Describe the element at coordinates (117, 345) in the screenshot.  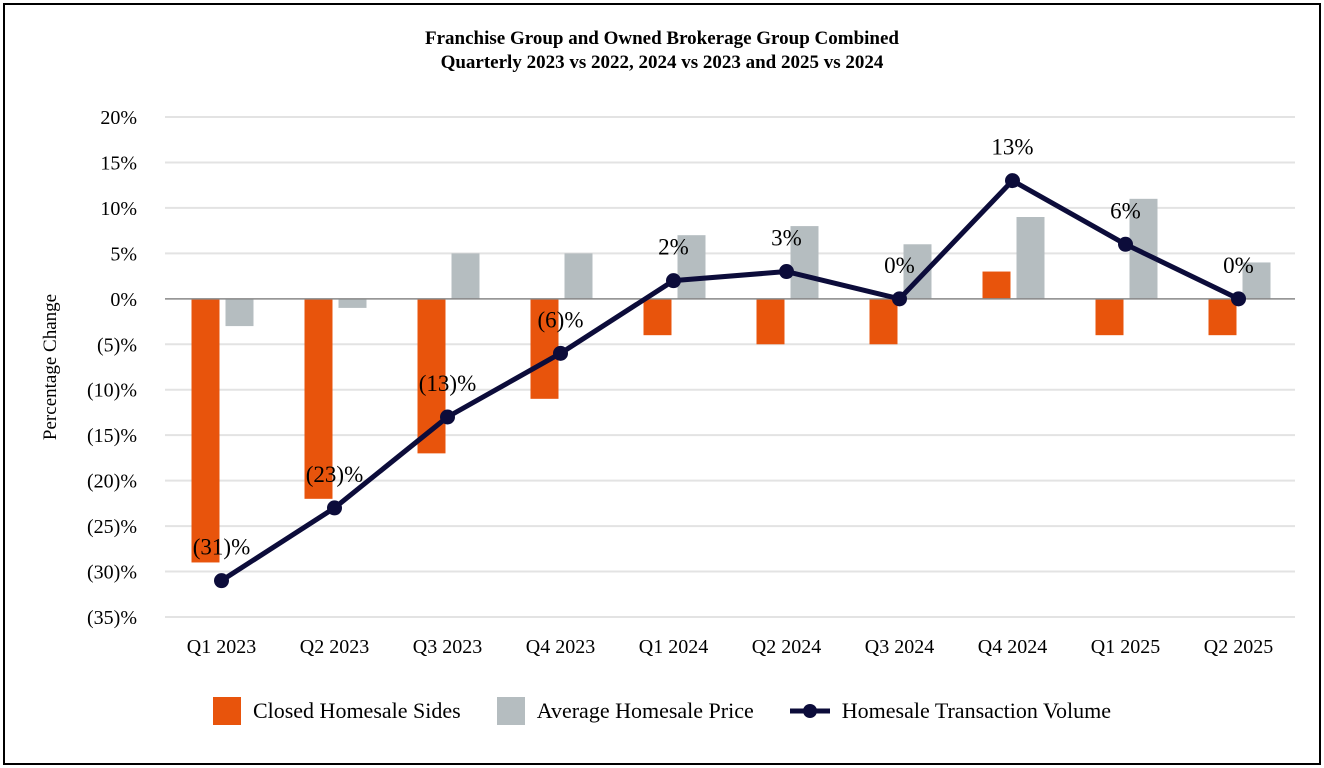
I see `y-tick-label: (5)%` at that location.